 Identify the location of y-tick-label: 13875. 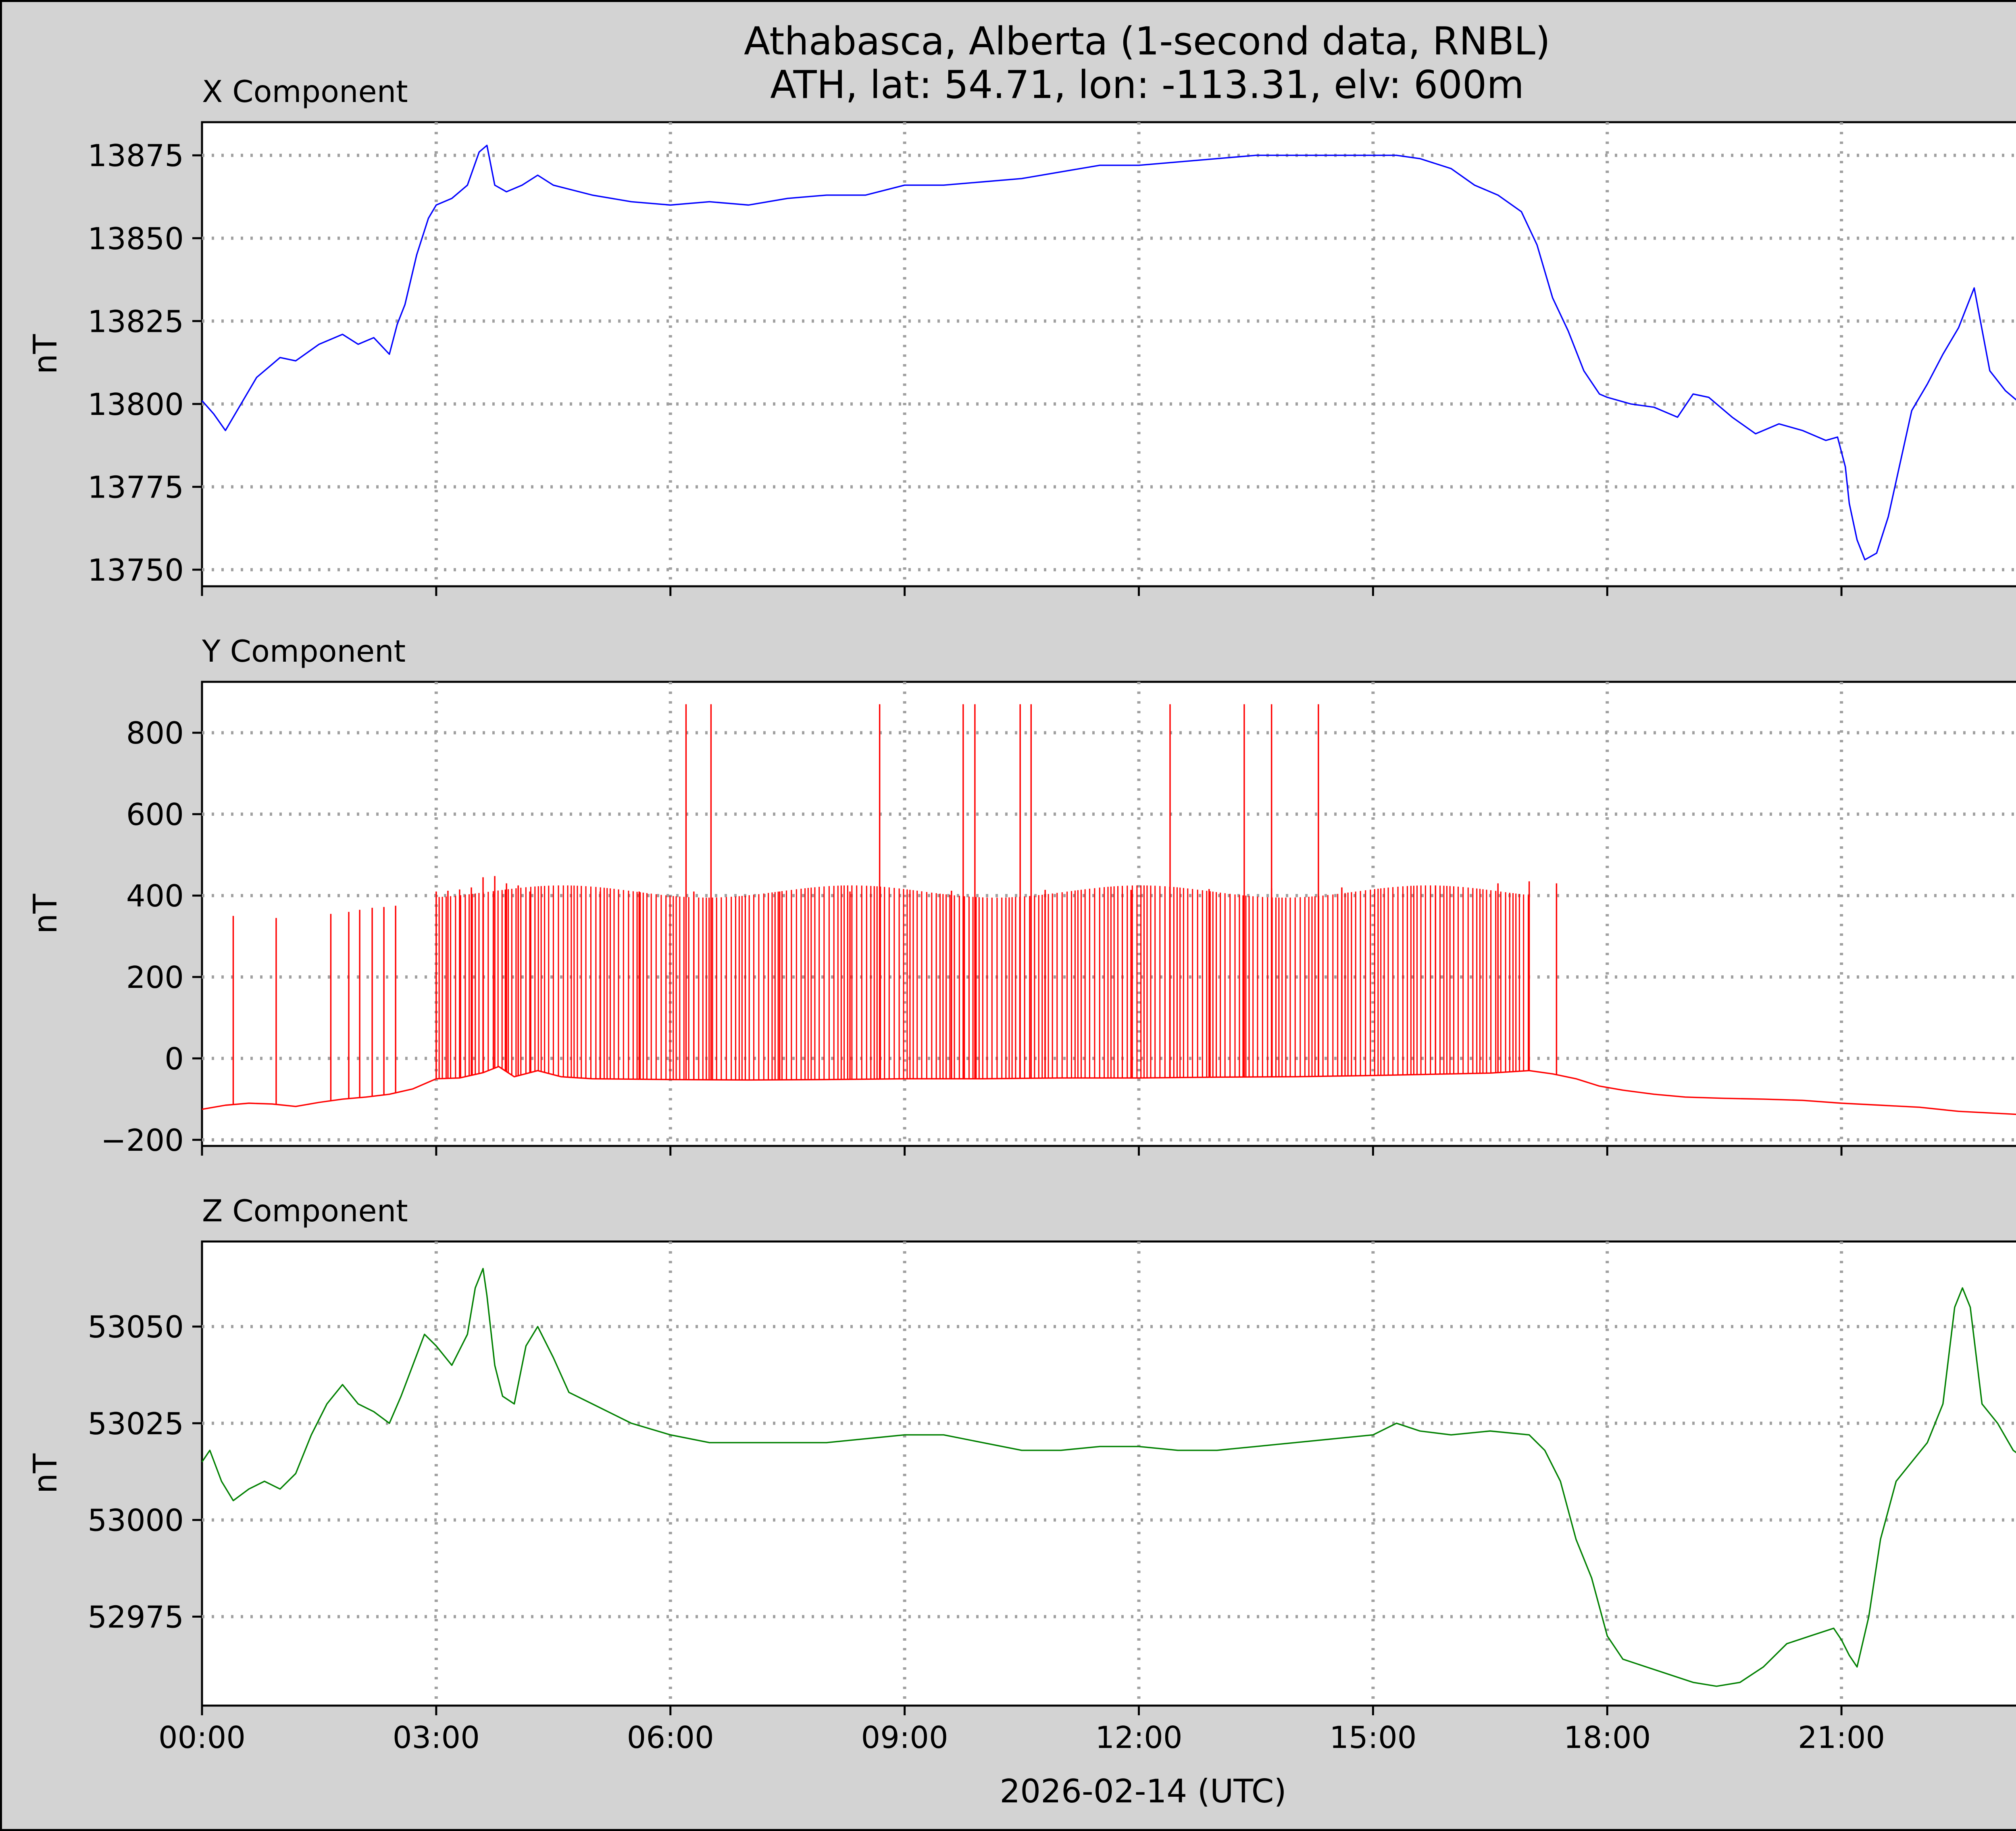
(135, 155).